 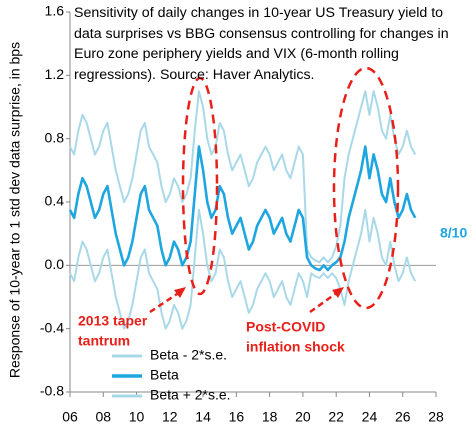 What do you see at coordinates (295, 347) in the screenshot?
I see `annotation: inflation shock` at bounding box center [295, 347].